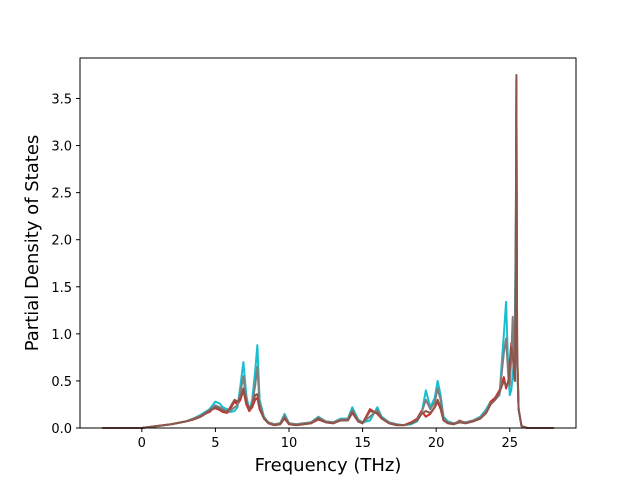 The image size is (640, 480). Describe the element at coordinates (289, 443) in the screenshot. I see `x-tick-label: 10` at that location.